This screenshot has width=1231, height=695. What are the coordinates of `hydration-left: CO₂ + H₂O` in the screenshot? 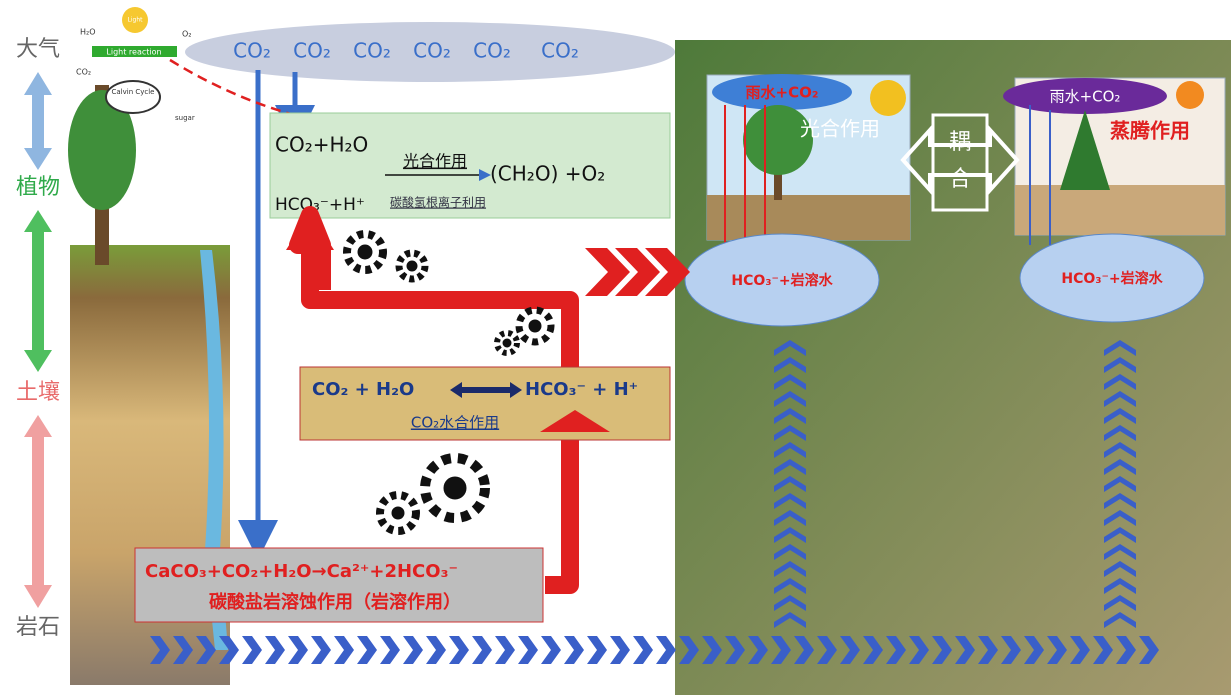 It's located at (363, 389).